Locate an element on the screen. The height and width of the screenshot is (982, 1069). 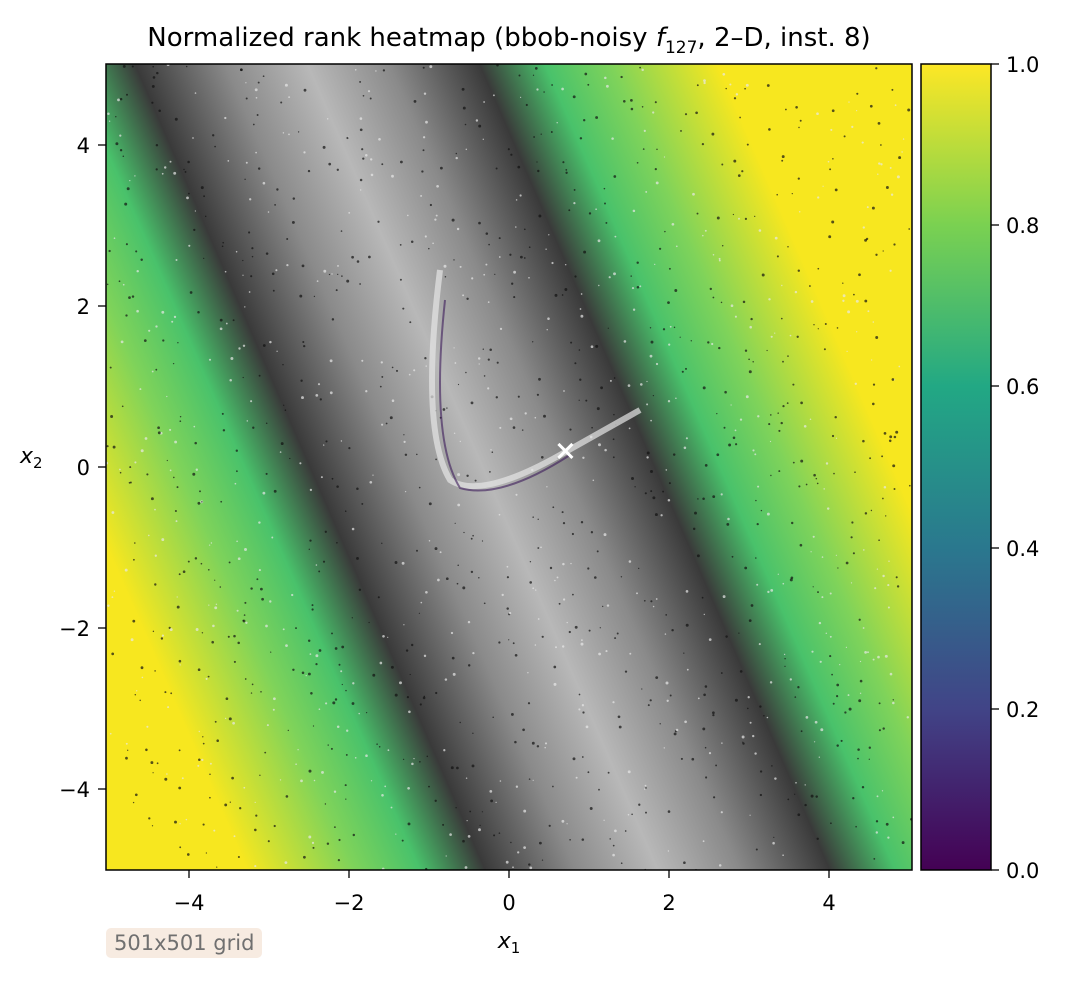
colorbar-tick-label: 0.2 is located at coordinates (1022, 710).